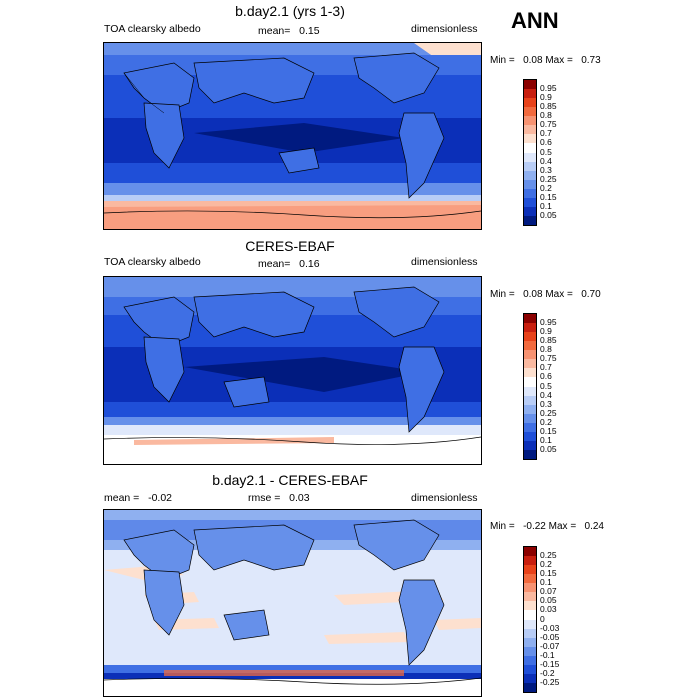 This screenshot has height=700, width=700. What do you see at coordinates (534, 526) in the screenshot?
I see `panel3-min-value: -0.22` at bounding box center [534, 526].